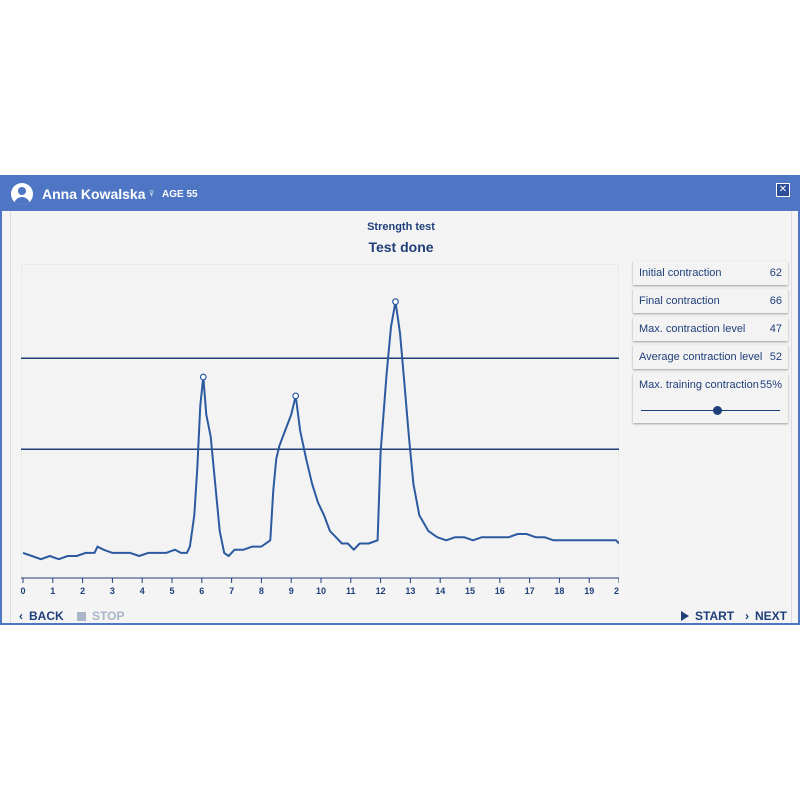 The width and height of the screenshot is (800, 800). Describe the element at coordinates (692, 329) in the screenshot. I see `stat-label: Max. contraction level` at that location.